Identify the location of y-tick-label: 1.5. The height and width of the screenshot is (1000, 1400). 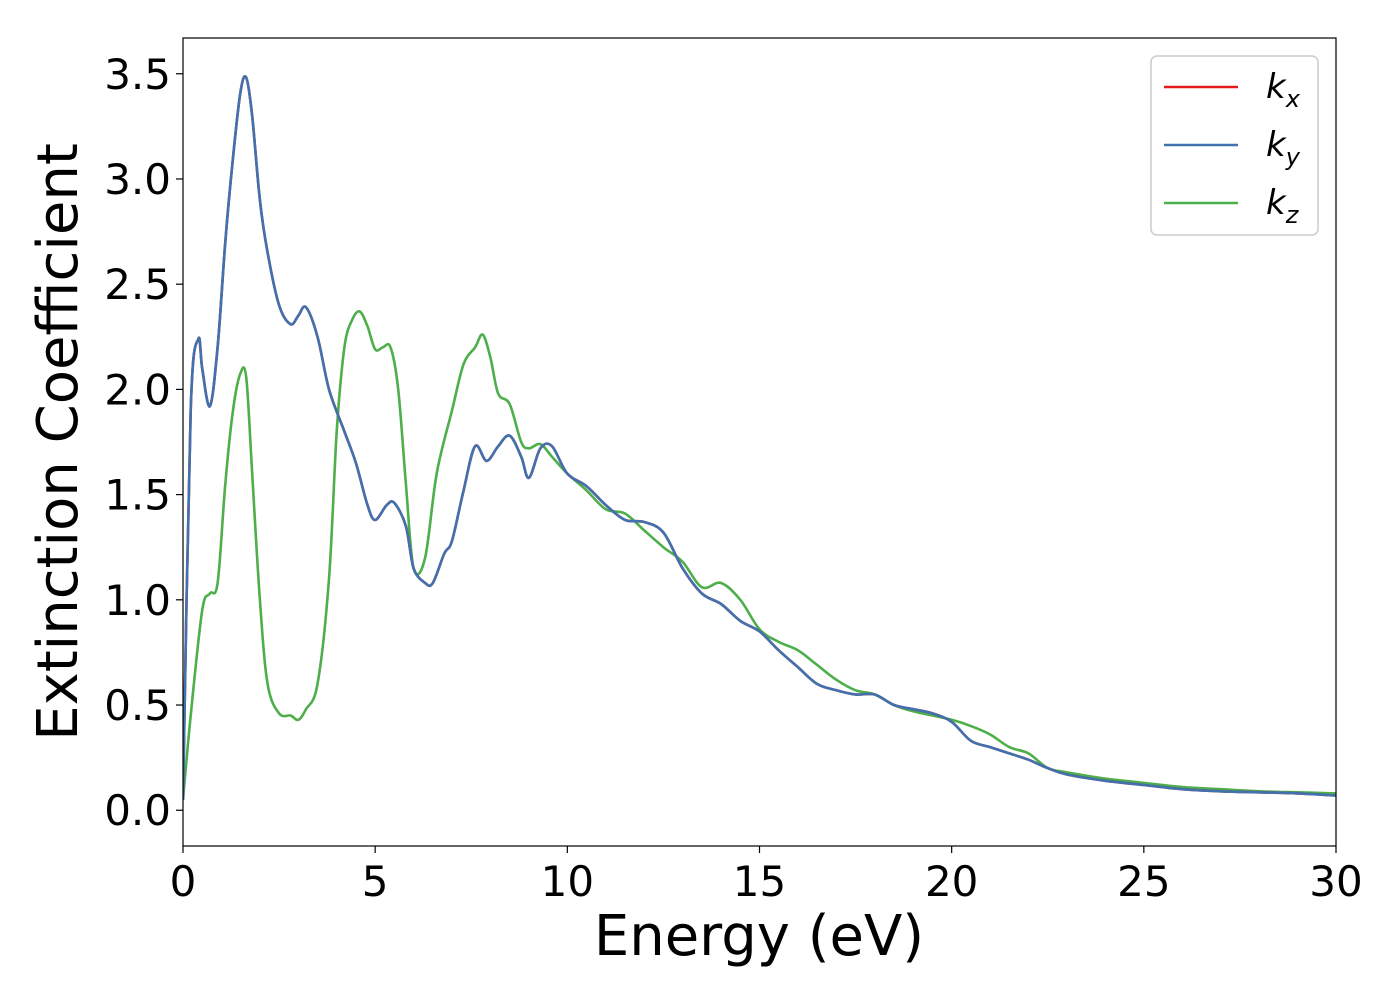
(137, 495).